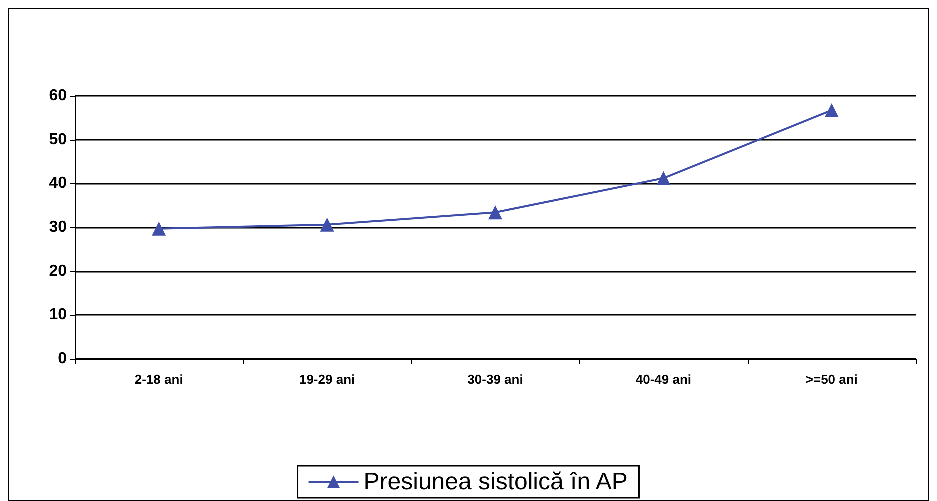 The image size is (937, 501). What do you see at coordinates (58, 271) in the screenshot?
I see `y-tick-label: 20` at bounding box center [58, 271].